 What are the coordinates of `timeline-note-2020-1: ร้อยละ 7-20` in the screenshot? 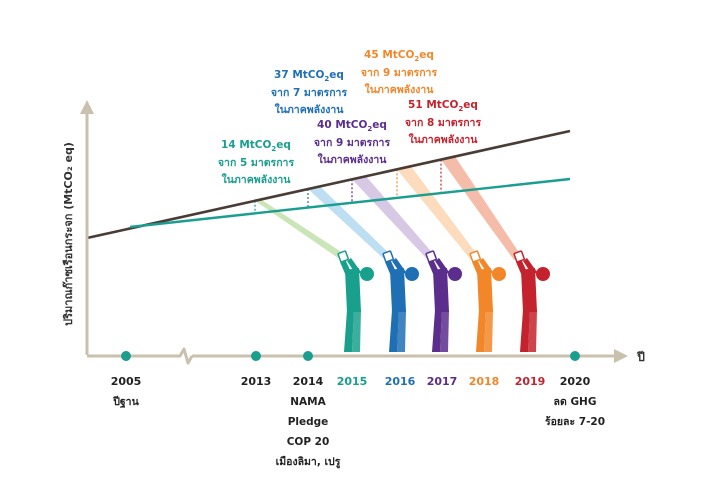 It's located at (575, 421).